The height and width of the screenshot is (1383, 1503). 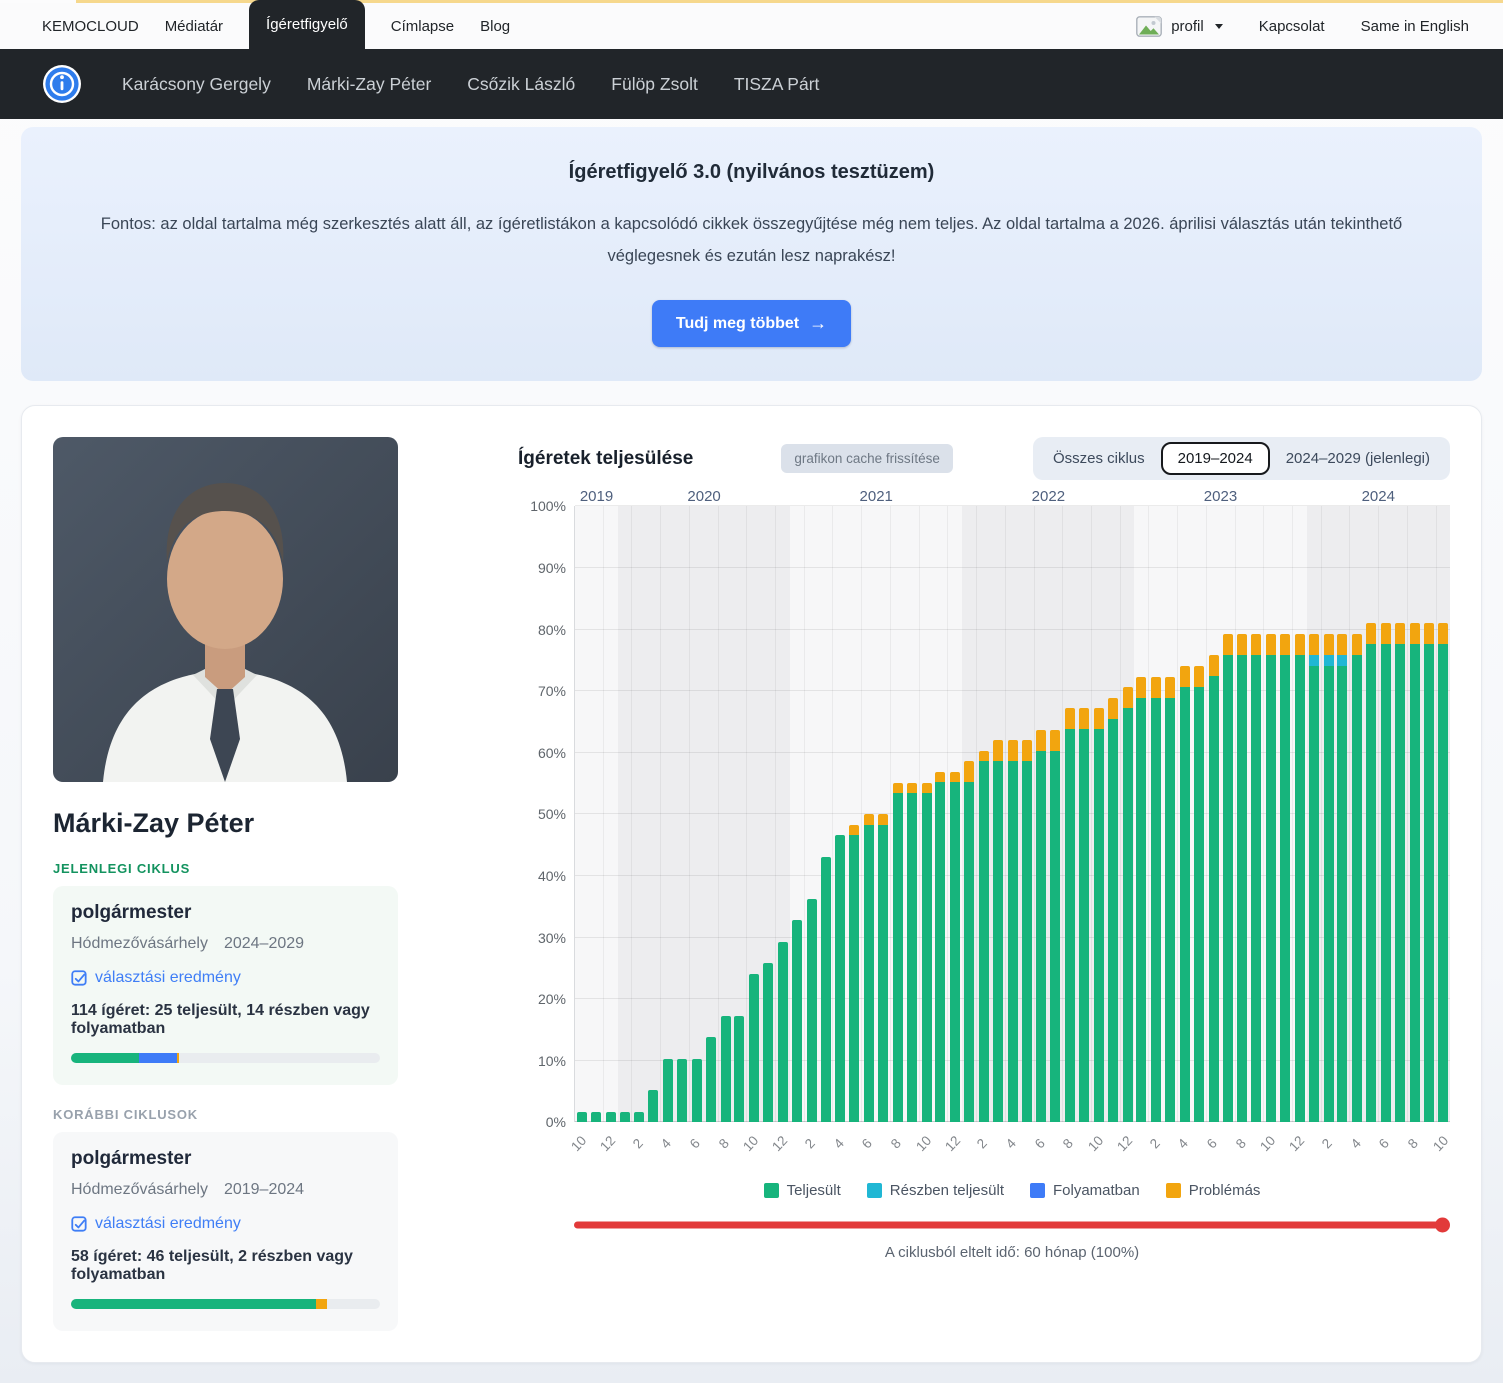 What do you see at coordinates (1012, 1225) in the screenshot?
I see `time-slider` at bounding box center [1012, 1225].